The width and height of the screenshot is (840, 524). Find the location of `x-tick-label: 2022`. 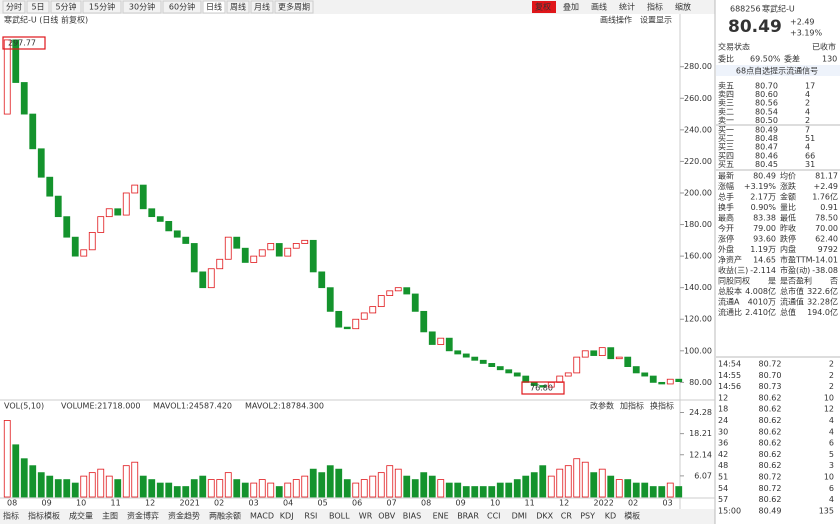

x-tick-label: 2022 is located at coordinates (604, 503).